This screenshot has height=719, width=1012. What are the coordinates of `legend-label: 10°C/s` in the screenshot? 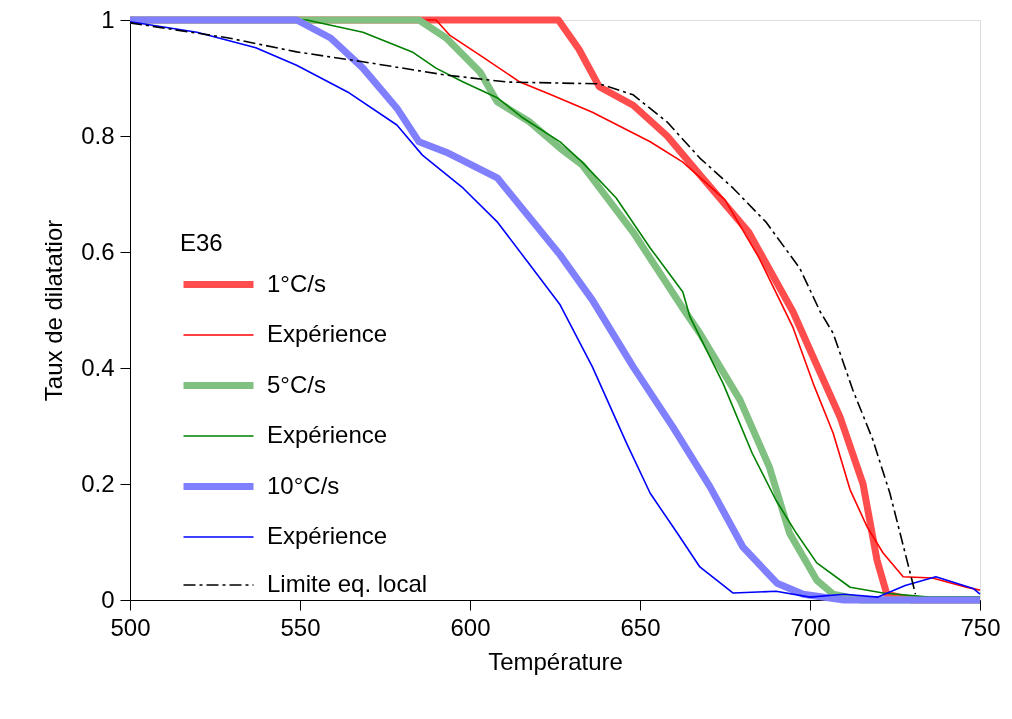 It's located at (303, 485).